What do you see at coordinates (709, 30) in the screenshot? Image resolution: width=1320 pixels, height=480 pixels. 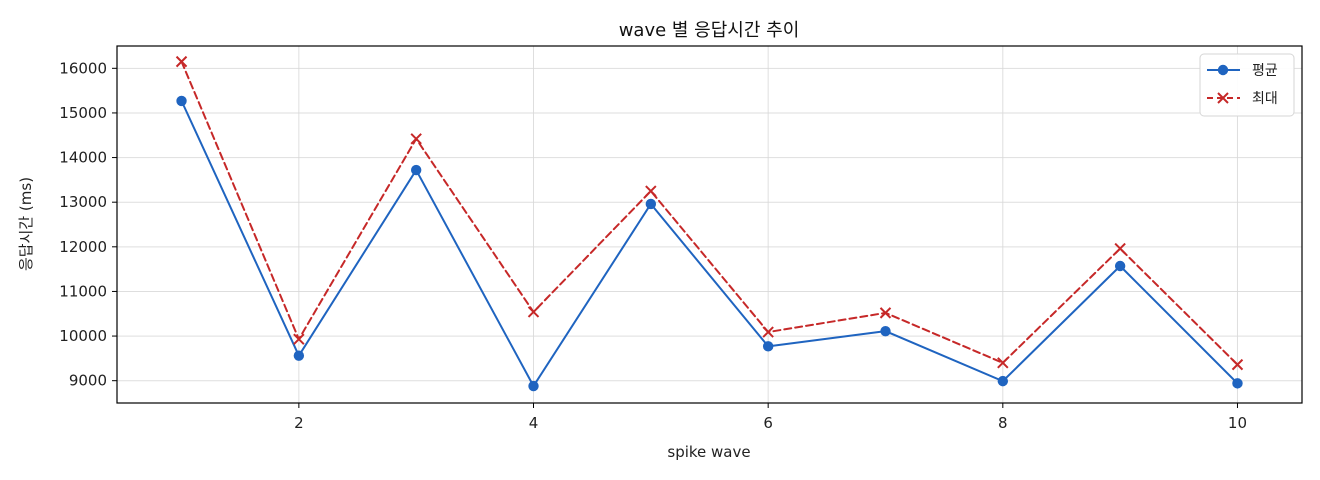 I see `chart-title: wave 별 응답시간 추이` at bounding box center [709, 30].